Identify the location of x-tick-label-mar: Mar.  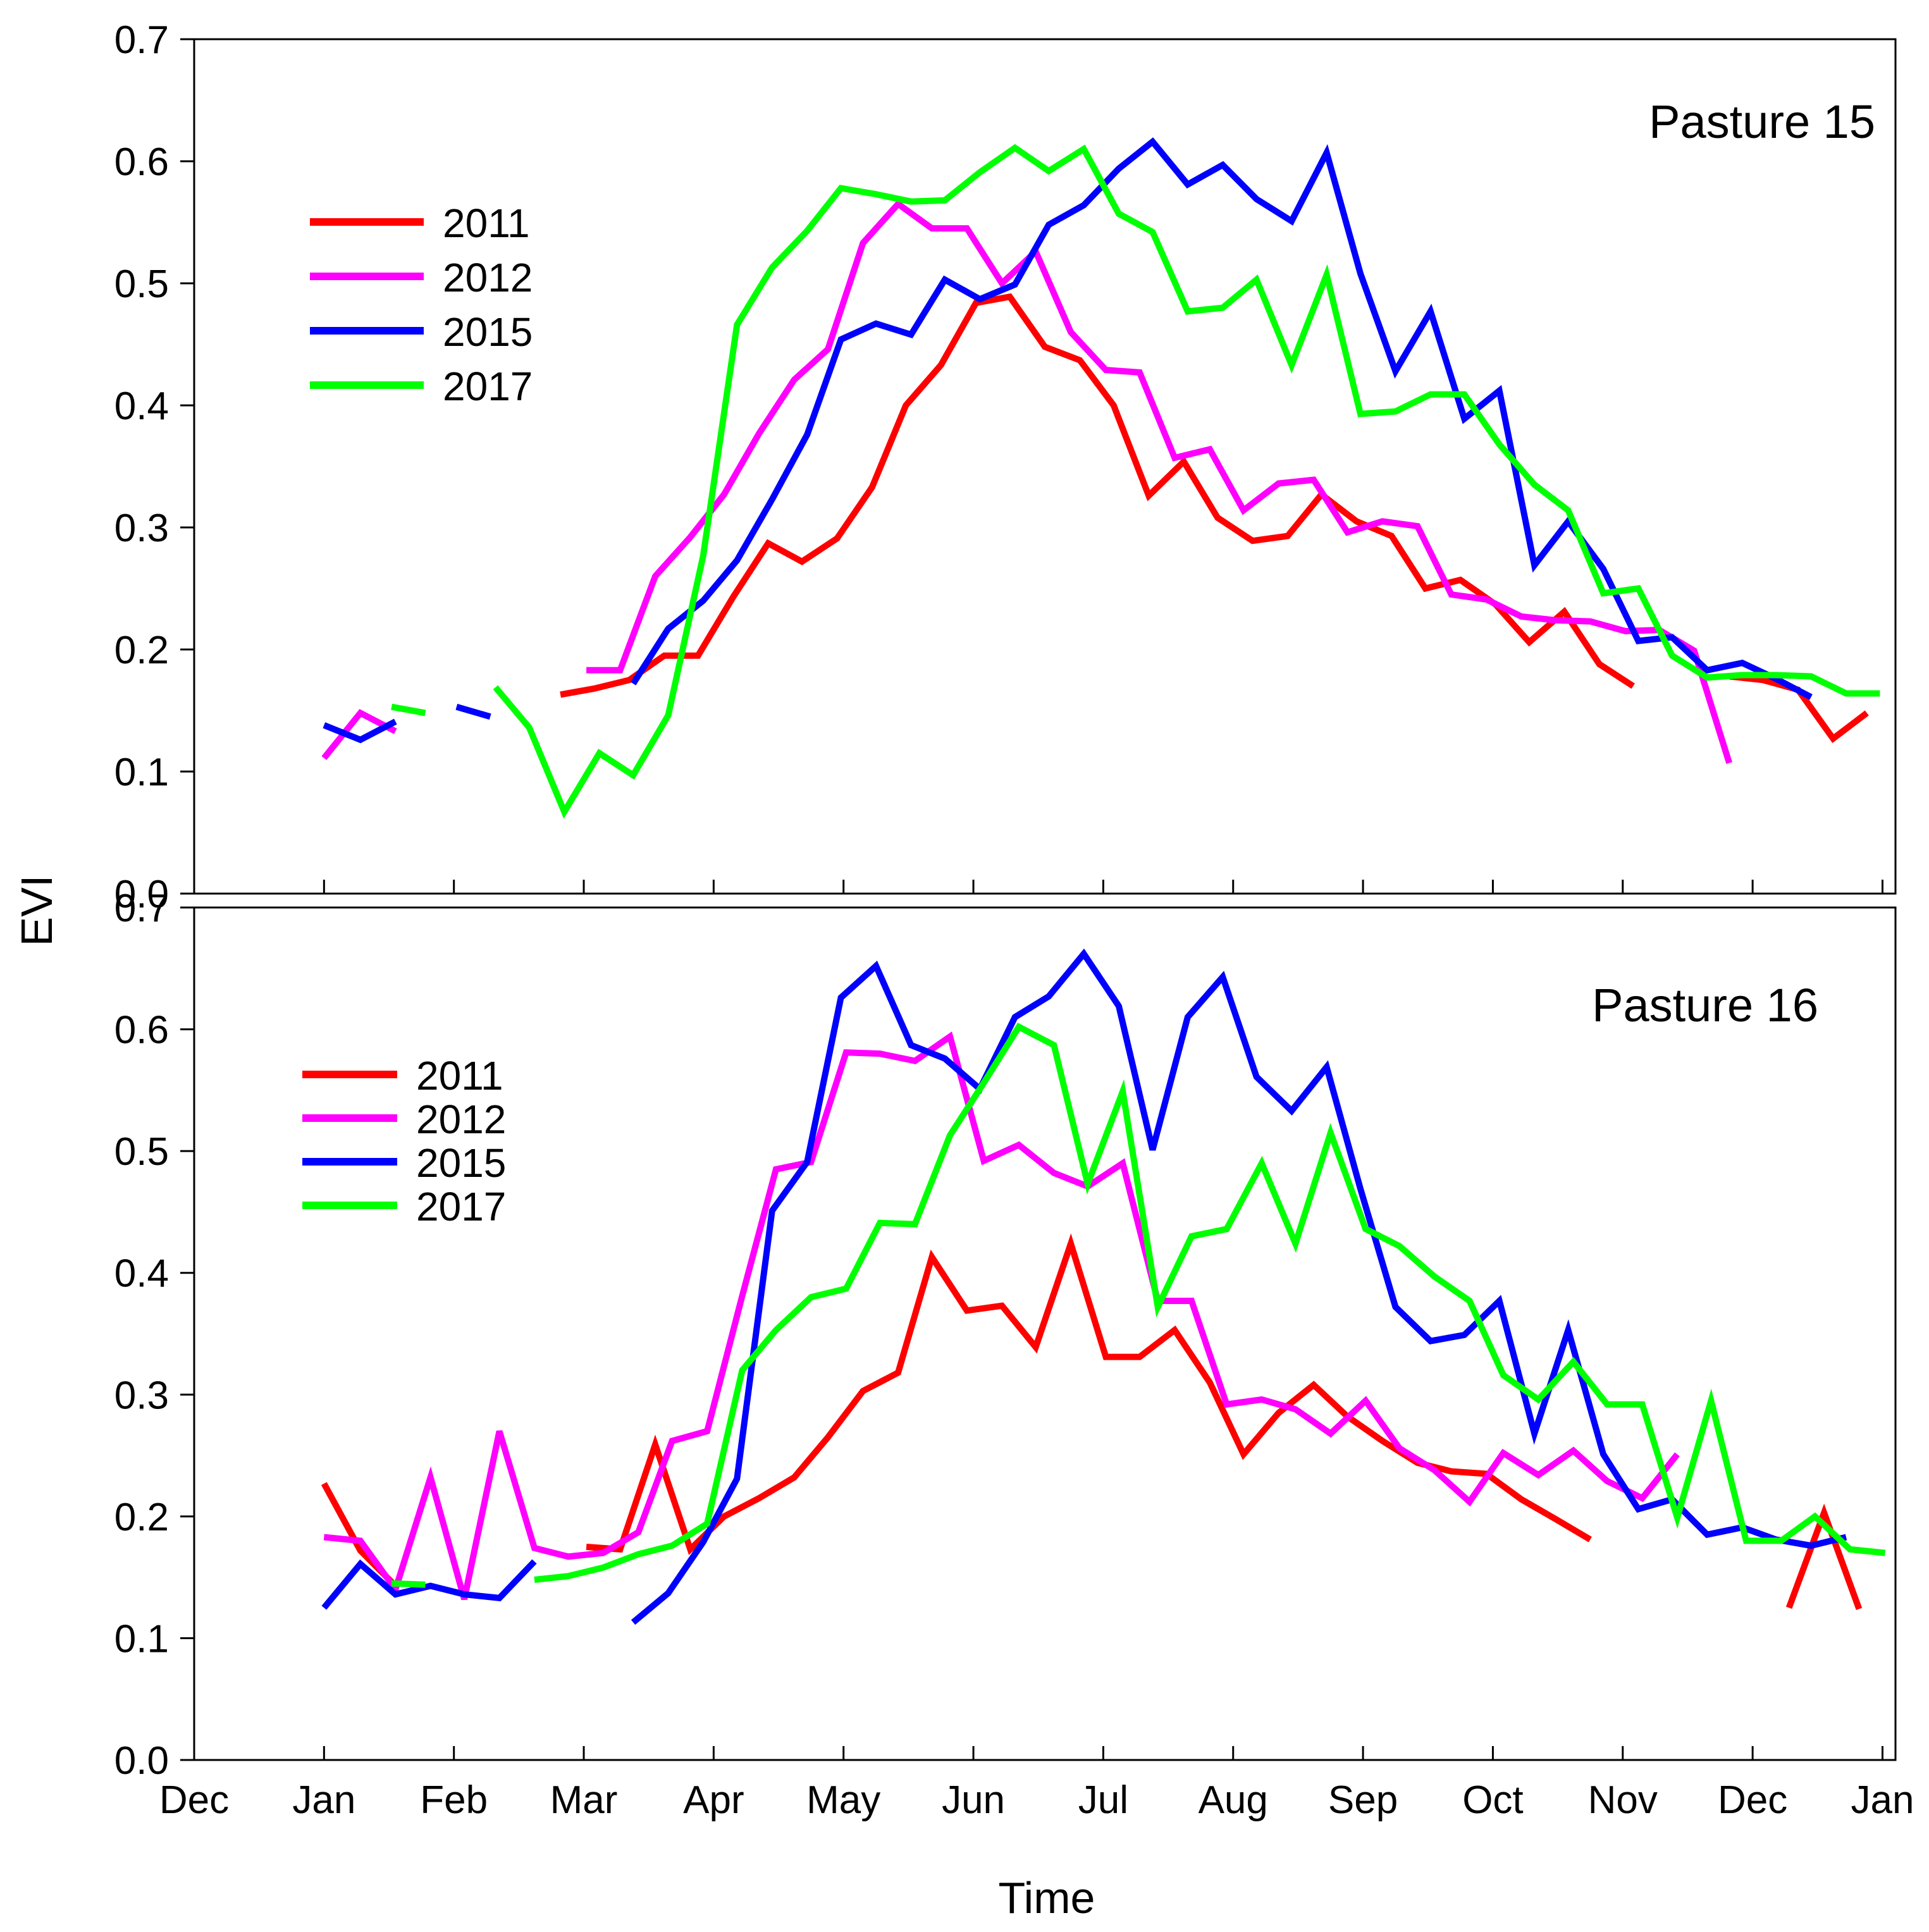
(584, 1800).